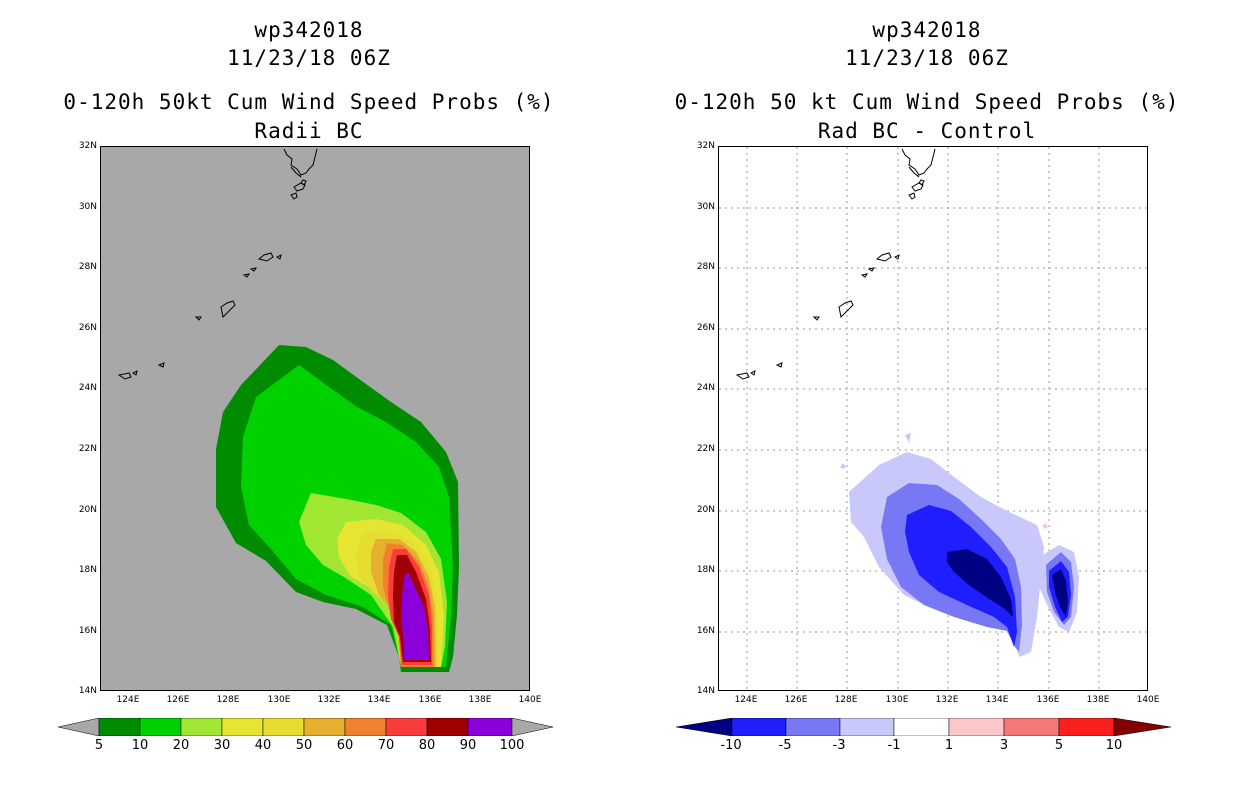 This screenshot has width=1236, height=800. What do you see at coordinates (304, 745) in the screenshot?
I see `colorbar-label: 50` at bounding box center [304, 745].